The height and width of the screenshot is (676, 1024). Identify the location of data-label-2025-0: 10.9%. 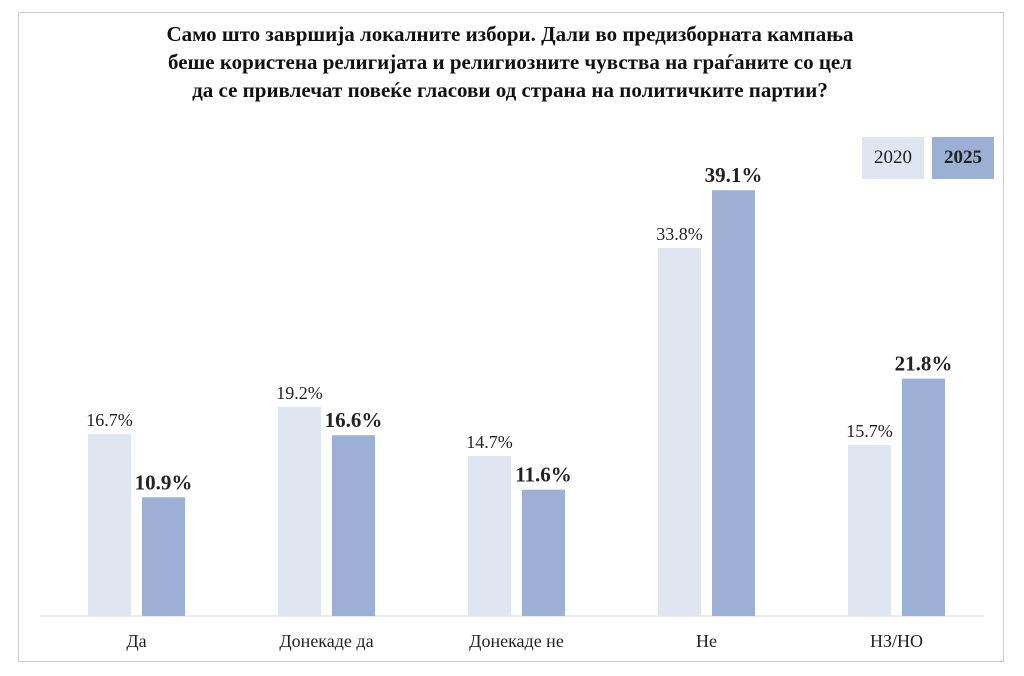
(164, 482).